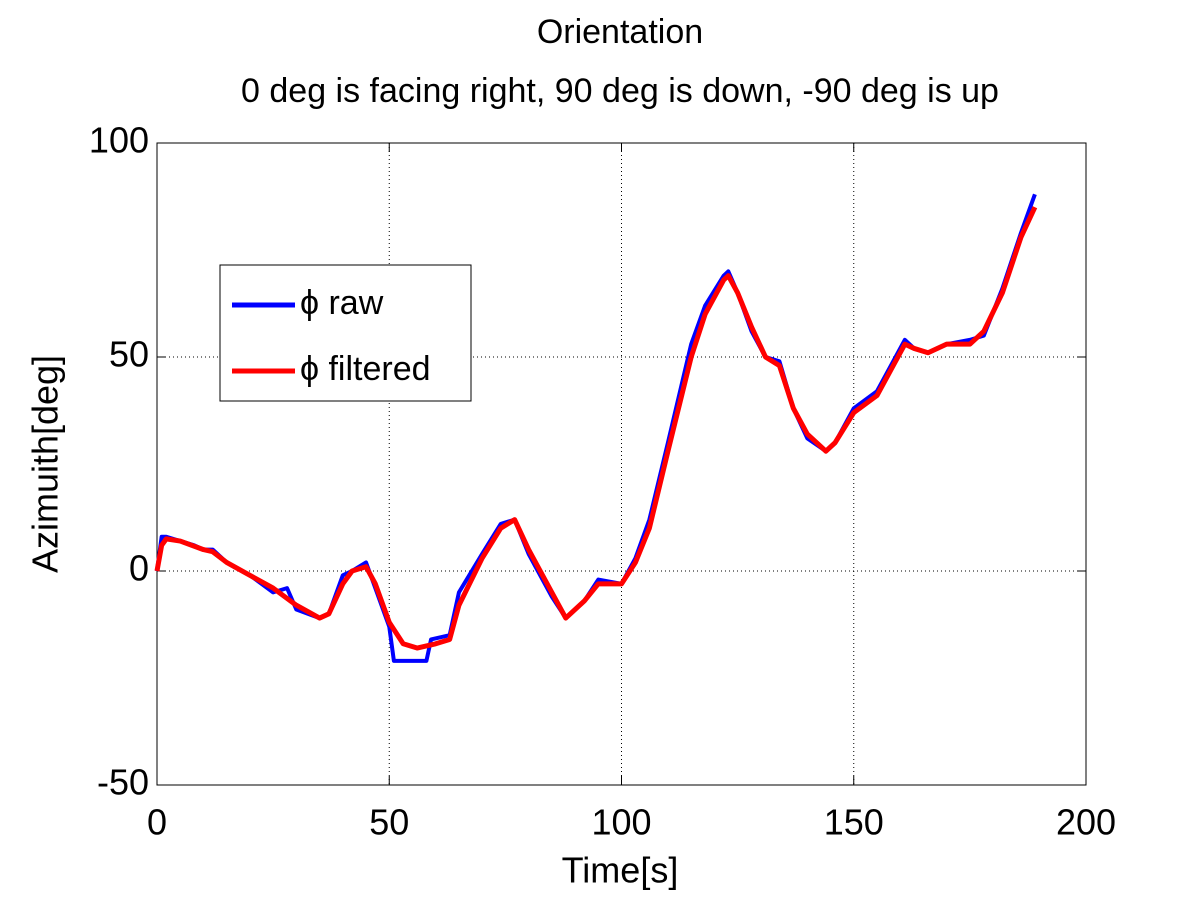 The height and width of the screenshot is (900, 1200). I want to click on legend-box, so click(345, 333).